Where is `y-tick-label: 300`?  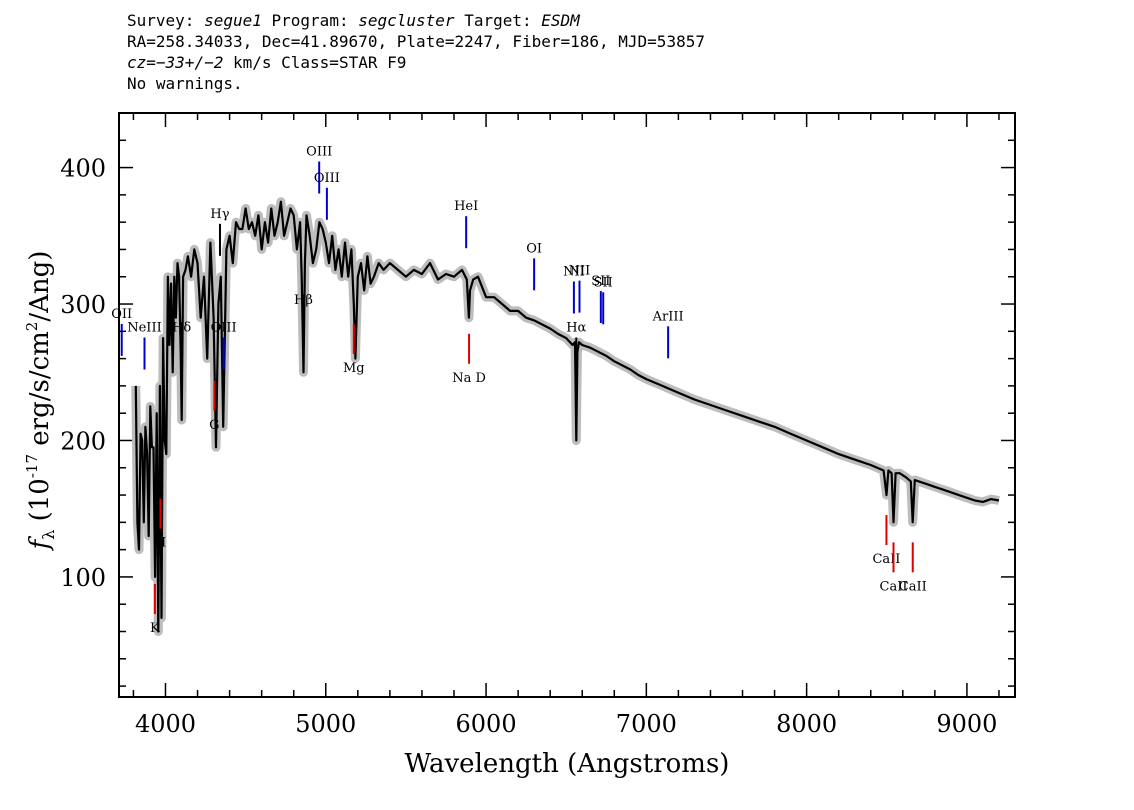
y-tick-label: 300 is located at coordinates (83, 305).